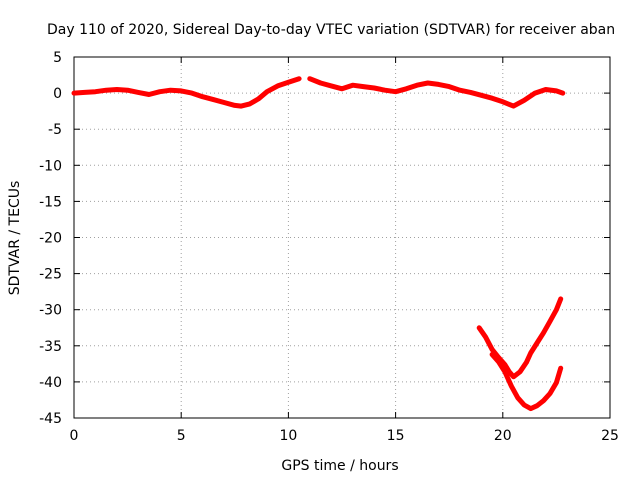 The height and width of the screenshot is (480, 640). Describe the element at coordinates (50, 166) in the screenshot. I see `y-tick-label: -10` at that location.